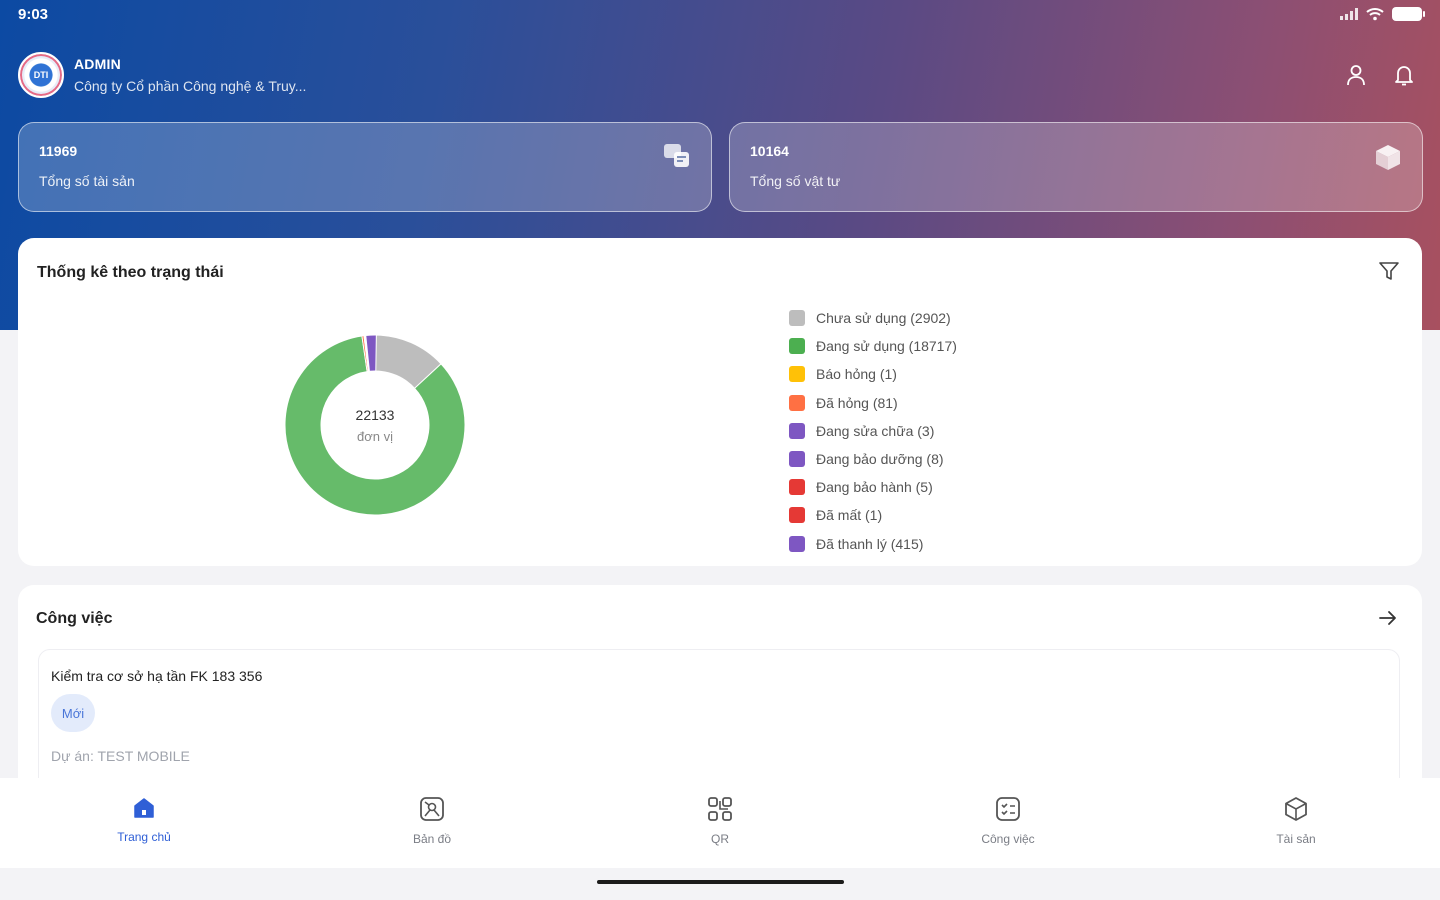  Describe the element at coordinates (1076, 167) in the screenshot. I see `total-supplies-card: 10164 Tổng số vật tư` at that location.